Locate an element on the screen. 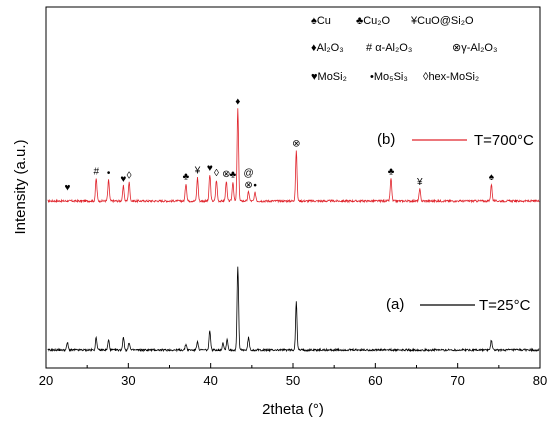 Image resolution: width=550 pixels, height=428 pixels. x-tick-label: 70 is located at coordinates (457, 380).